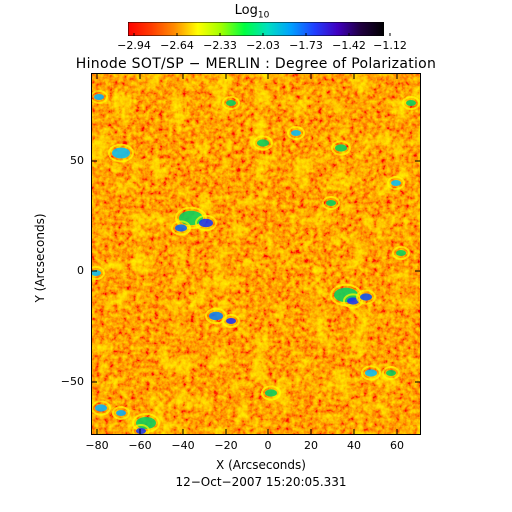 The width and height of the screenshot is (512, 512). Describe the element at coordinates (306, 45) in the screenshot. I see `colorbar-tick-label: −1.73` at that location.